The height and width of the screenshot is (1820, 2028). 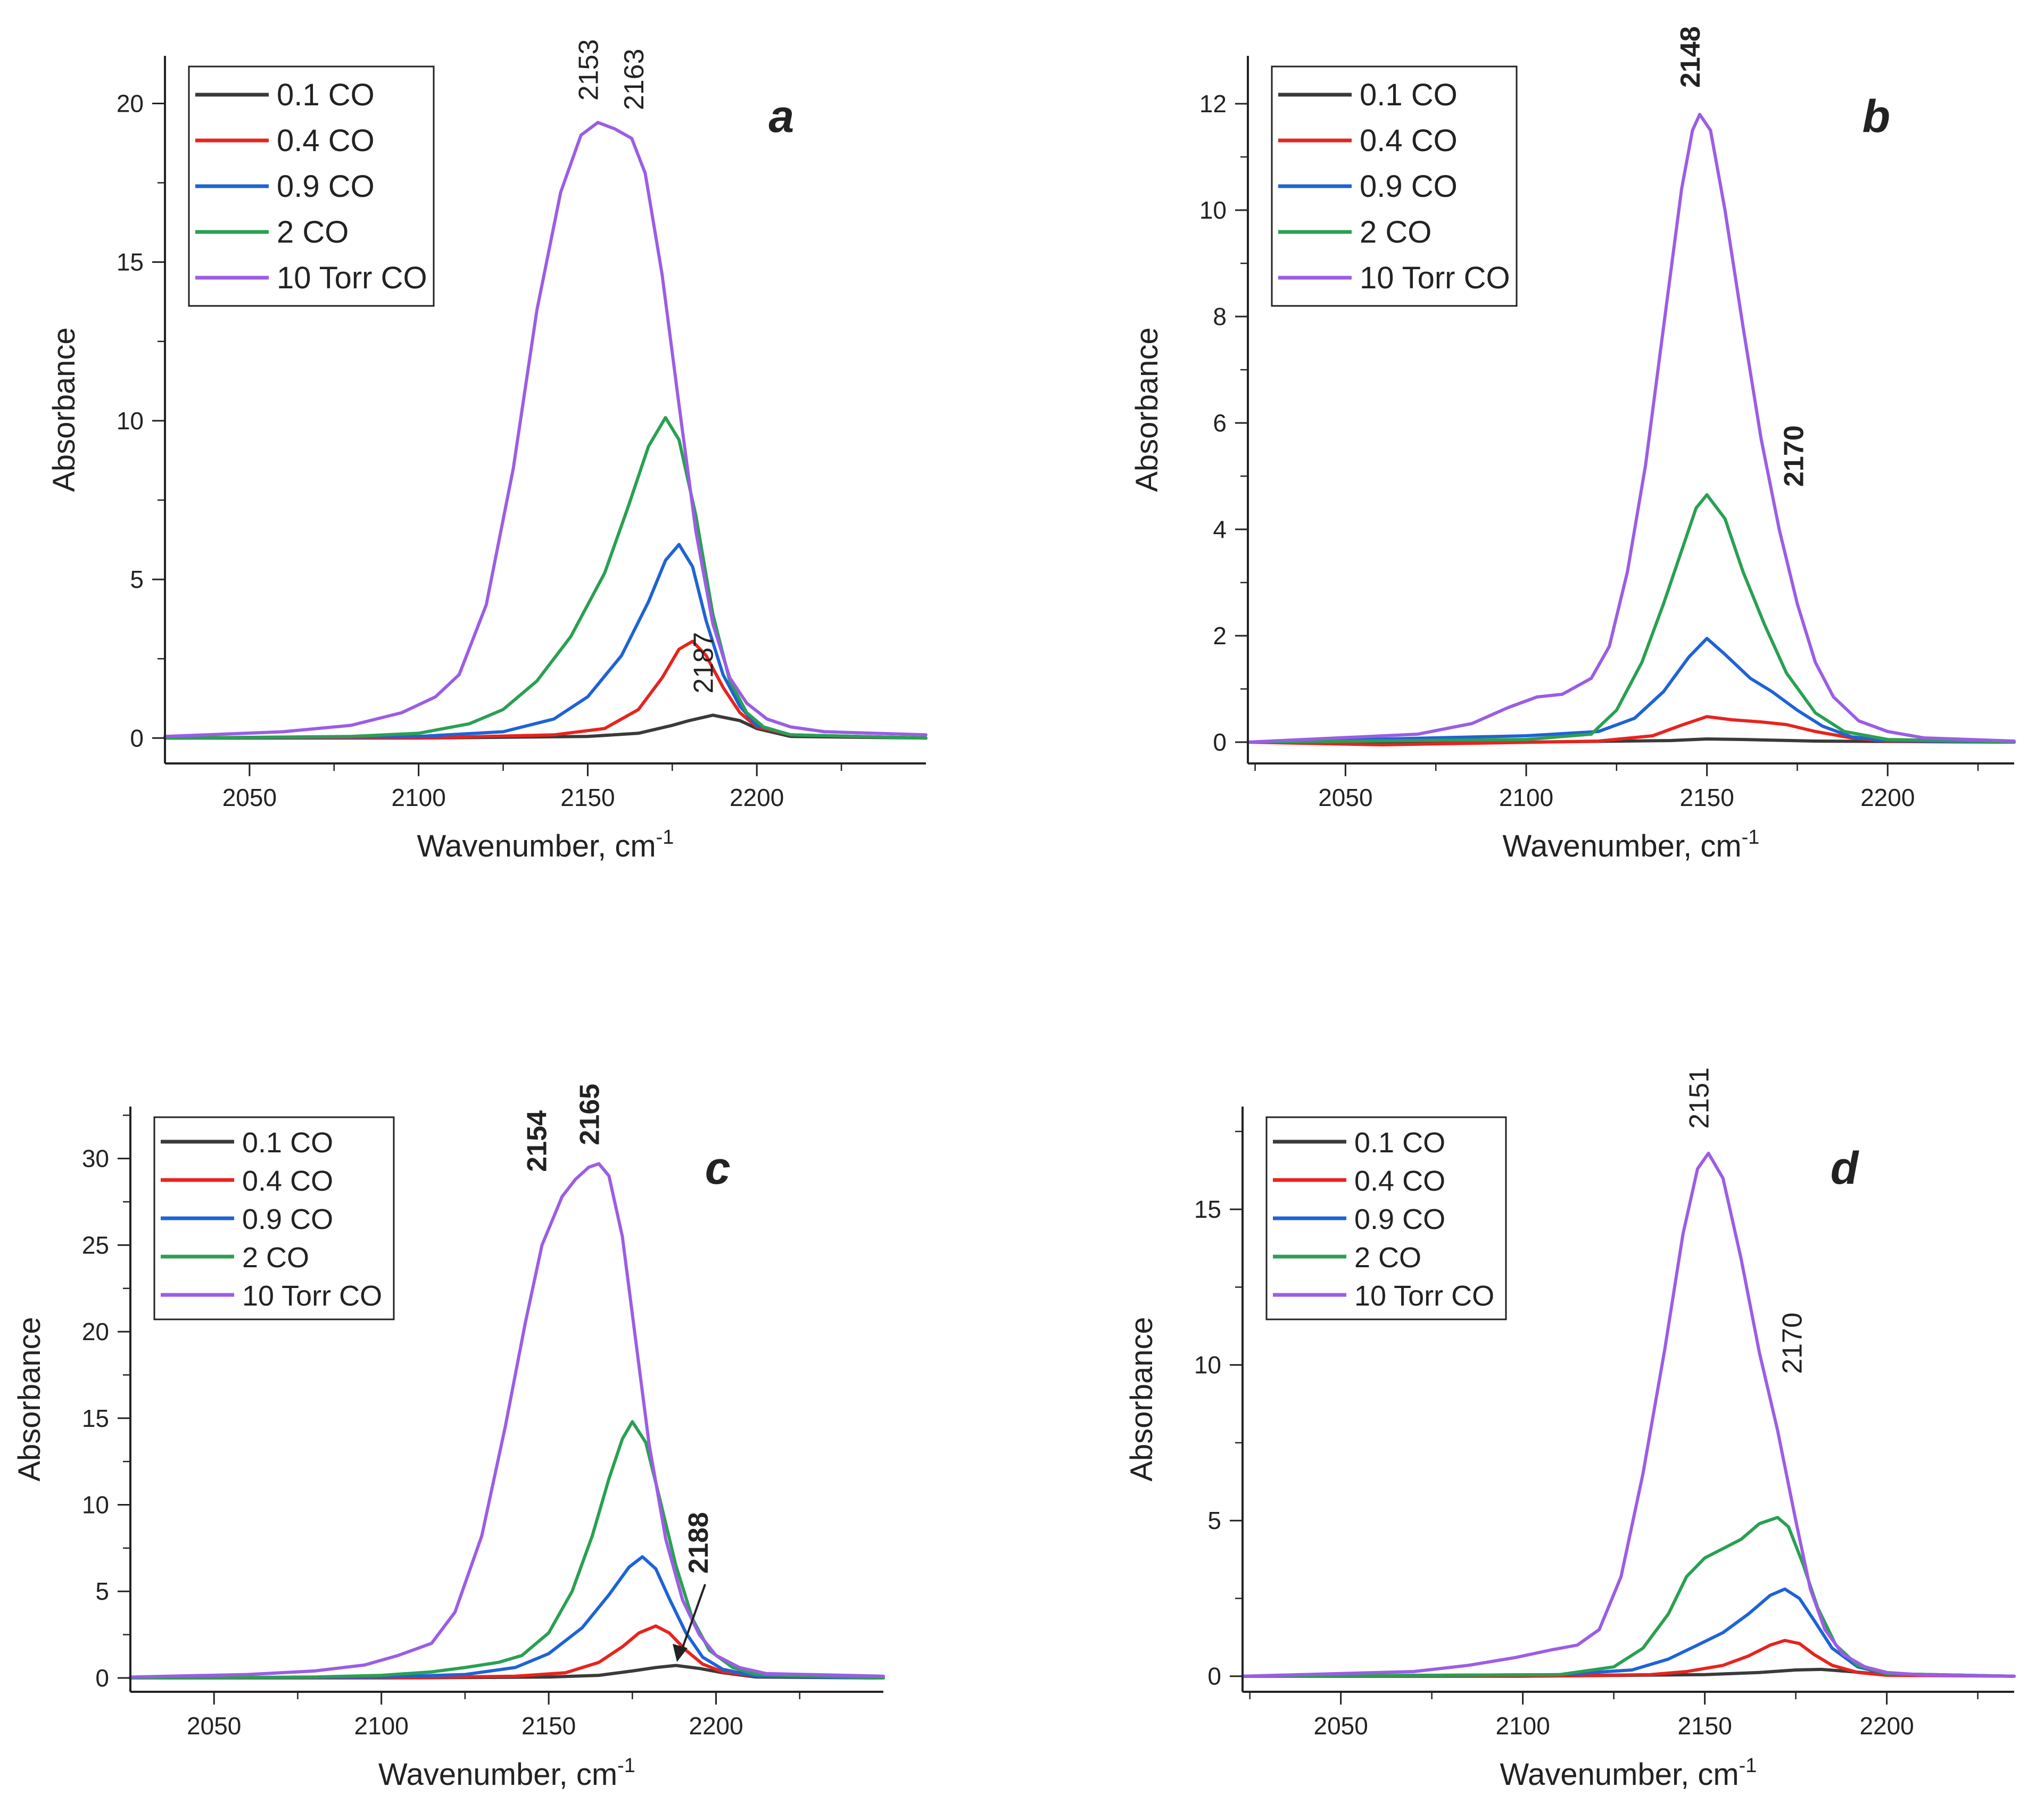 What do you see at coordinates (589, 70) in the screenshot?
I see `peak-annotation: 2153` at bounding box center [589, 70].